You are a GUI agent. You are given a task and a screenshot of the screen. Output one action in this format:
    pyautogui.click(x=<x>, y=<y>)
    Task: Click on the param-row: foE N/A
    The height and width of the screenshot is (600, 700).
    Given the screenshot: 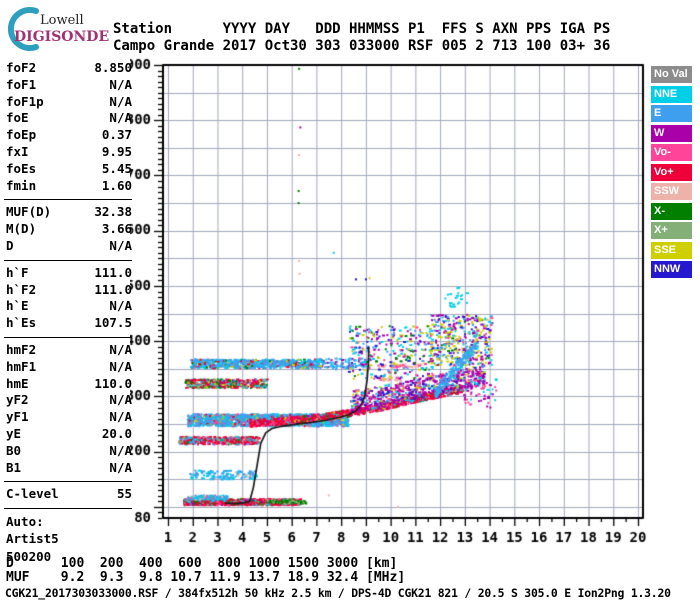 What is the action you would take?
    pyautogui.click(x=69, y=118)
    